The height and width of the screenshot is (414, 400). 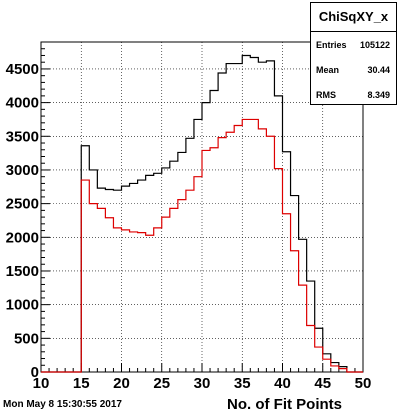 What do you see at coordinates (328, 70) in the screenshot?
I see `stats-key: Mean` at bounding box center [328, 70].